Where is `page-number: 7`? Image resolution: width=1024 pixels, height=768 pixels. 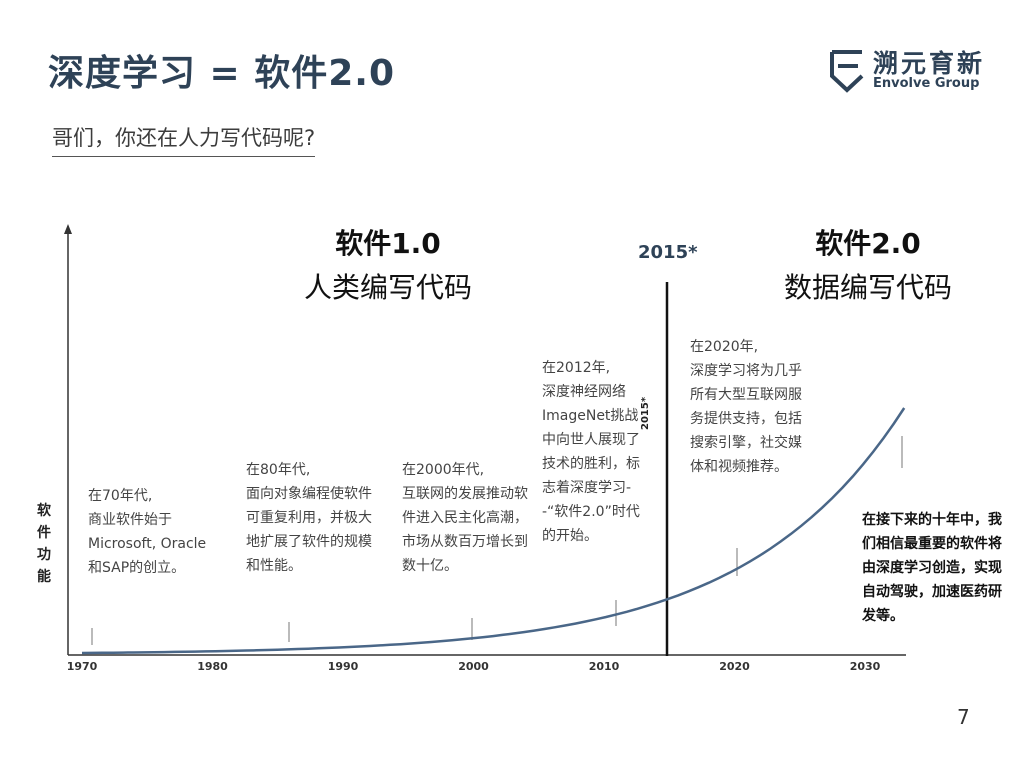 page-number: 7 is located at coordinates (963, 717).